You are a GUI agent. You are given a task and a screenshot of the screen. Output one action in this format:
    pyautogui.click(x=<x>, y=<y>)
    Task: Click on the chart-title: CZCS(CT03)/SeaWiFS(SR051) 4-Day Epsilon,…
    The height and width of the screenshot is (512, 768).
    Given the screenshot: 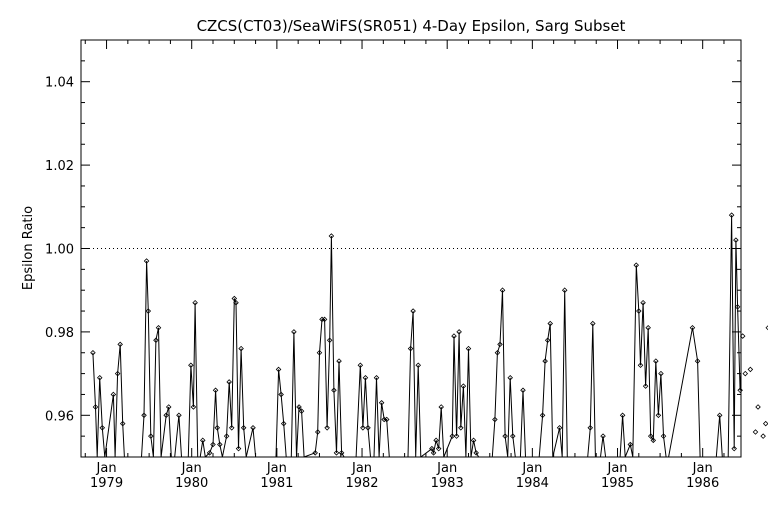 What is the action you would take?
    pyautogui.click(x=411, y=26)
    